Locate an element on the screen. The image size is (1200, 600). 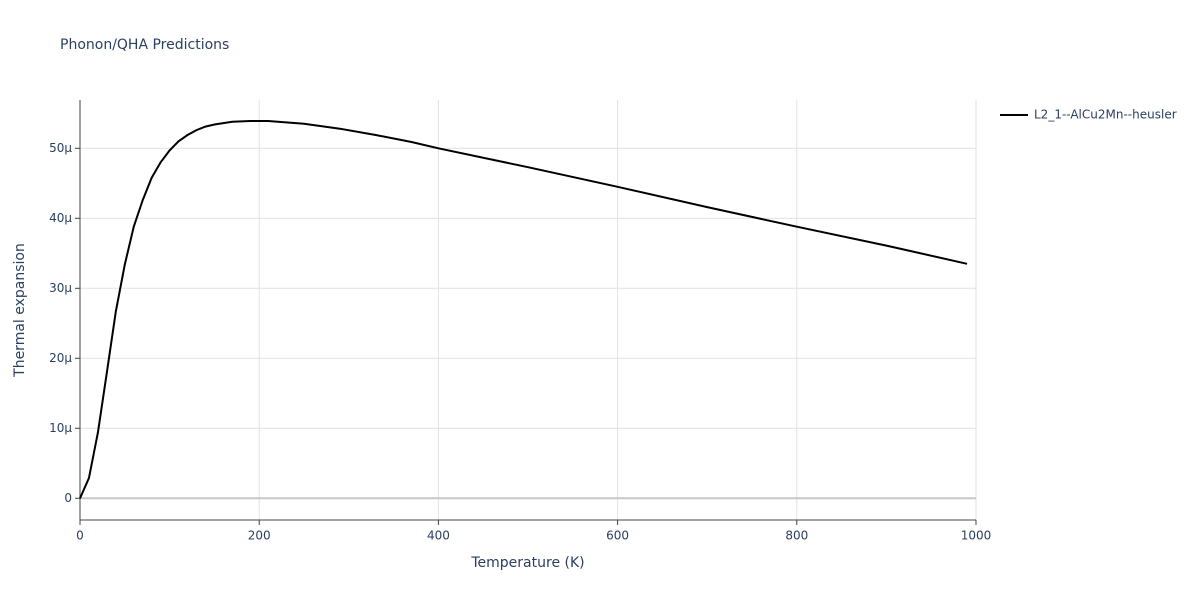
y-tick-label: 50µ is located at coordinates (60, 148).